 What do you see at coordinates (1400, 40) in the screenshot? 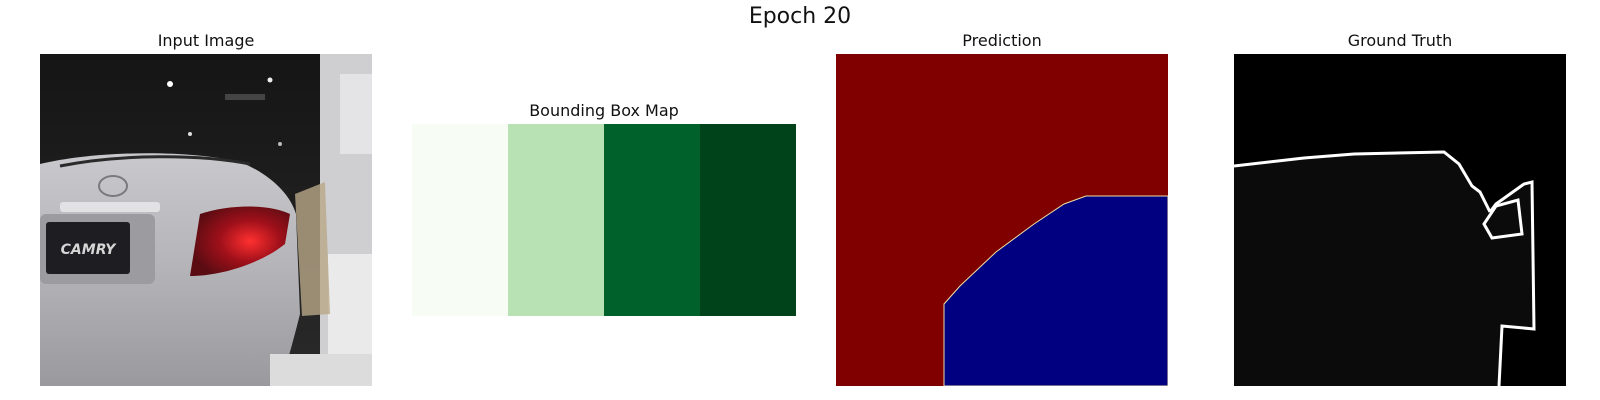
I see `ground-truth-title: Ground Truth` at bounding box center [1400, 40].